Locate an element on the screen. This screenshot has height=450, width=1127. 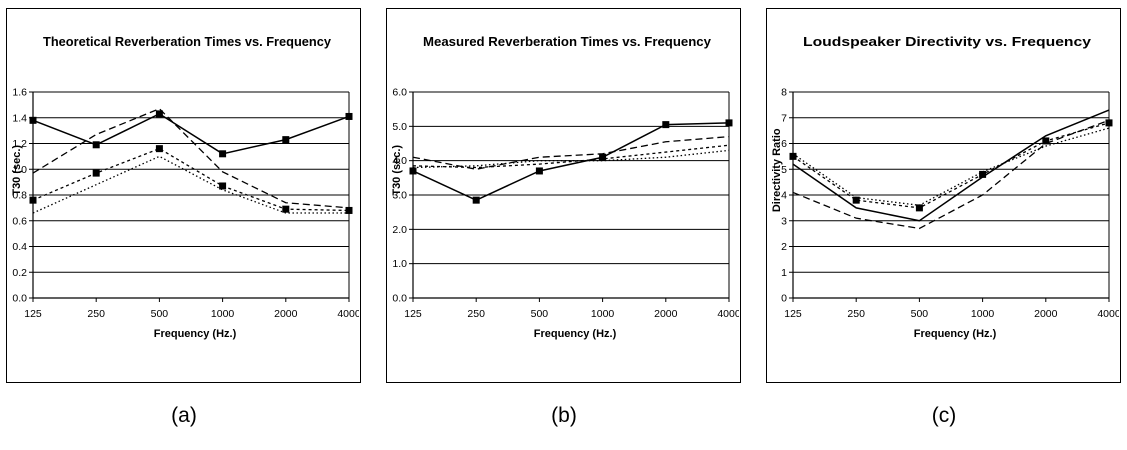
chart-title: Loudspeaker Directivity vs. Frequency is located at coordinates (947, 41).